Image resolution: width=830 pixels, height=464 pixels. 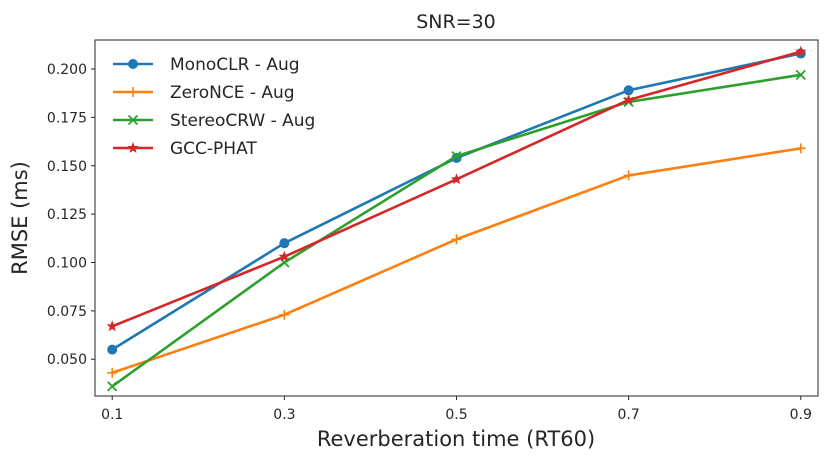 I want to click on legend-item-stereocrw-aug: StereoCRW - Aug, so click(x=214, y=121).